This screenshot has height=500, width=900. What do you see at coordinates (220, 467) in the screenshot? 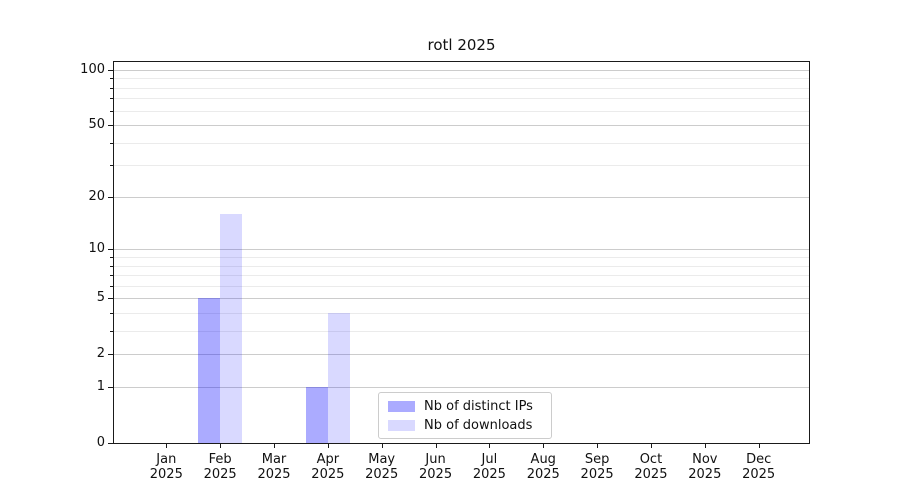
I see `x-axis-tick-label: Feb 2025` at bounding box center [220, 467].